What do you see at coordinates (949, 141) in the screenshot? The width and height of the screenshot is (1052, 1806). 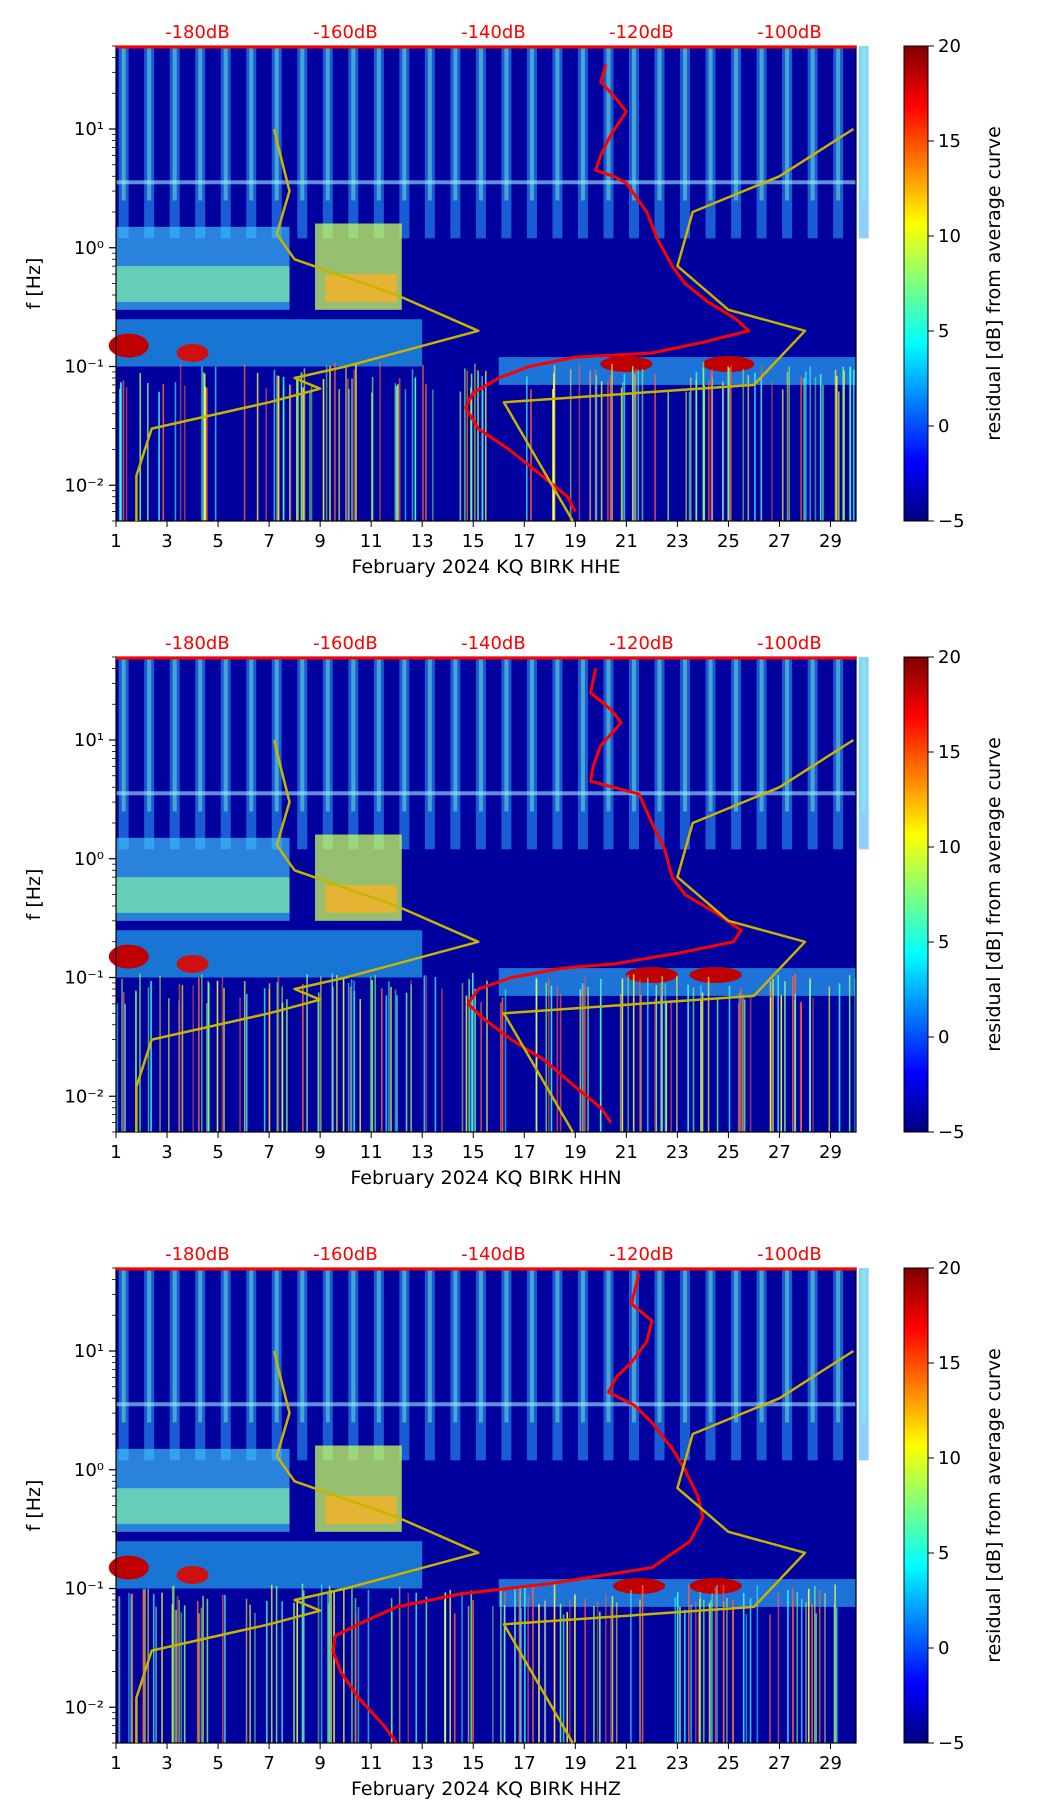 I see `colorbar-tick-label: 15` at bounding box center [949, 141].